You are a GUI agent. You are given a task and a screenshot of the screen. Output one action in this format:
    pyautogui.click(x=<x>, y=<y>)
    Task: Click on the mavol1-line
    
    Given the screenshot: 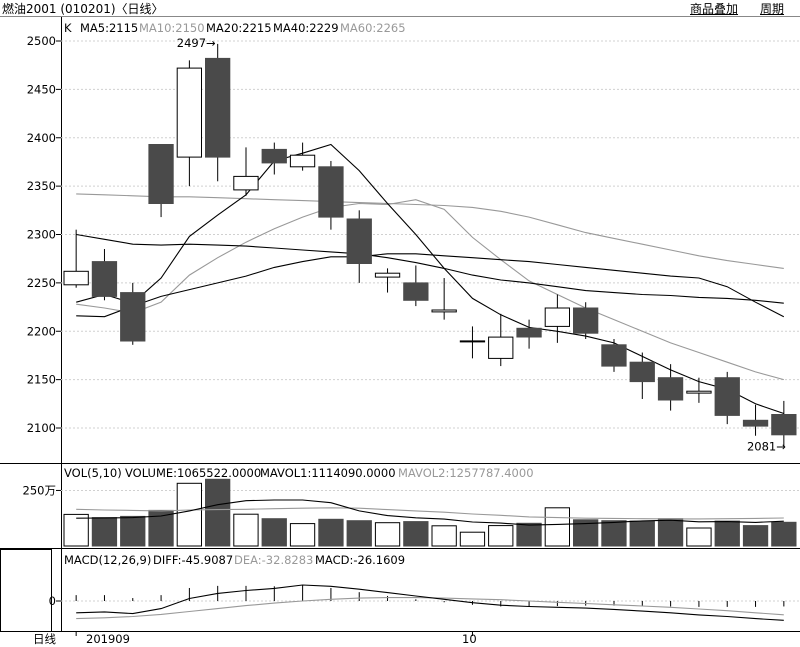 What is the action you would take?
    pyautogui.click(x=430, y=512)
    